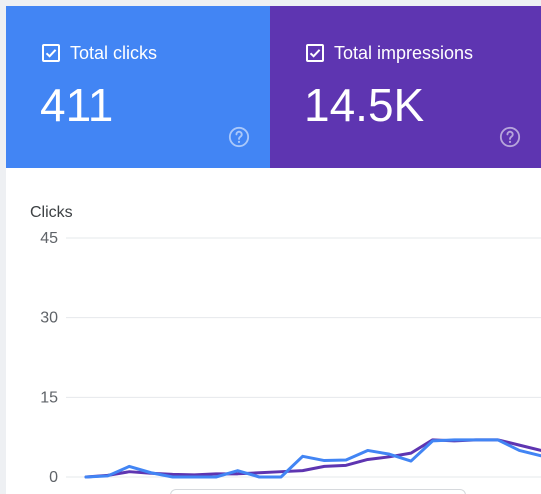 The width and height of the screenshot is (541, 494). I want to click on clicks-series-line, so click(312, 458).